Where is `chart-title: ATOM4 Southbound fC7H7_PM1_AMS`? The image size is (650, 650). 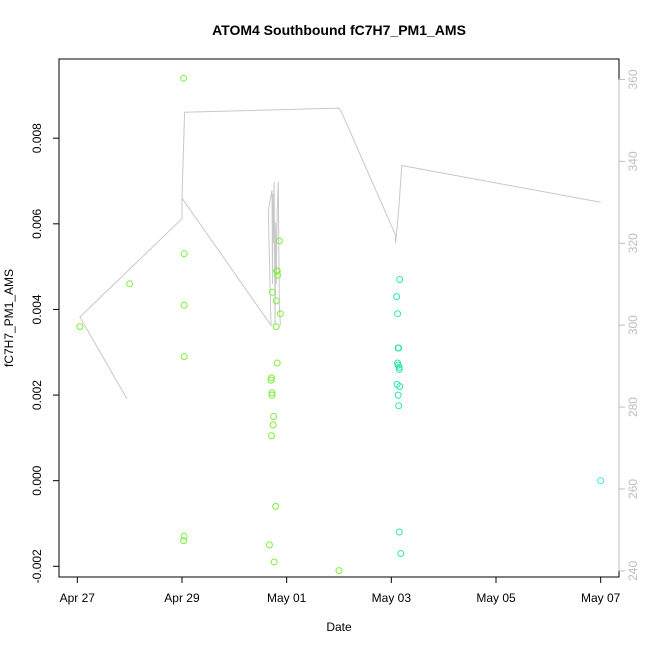 chart-title: ATOM4 Southbound fC7H7_PM1_AMS is located at coordinates (339, 30).